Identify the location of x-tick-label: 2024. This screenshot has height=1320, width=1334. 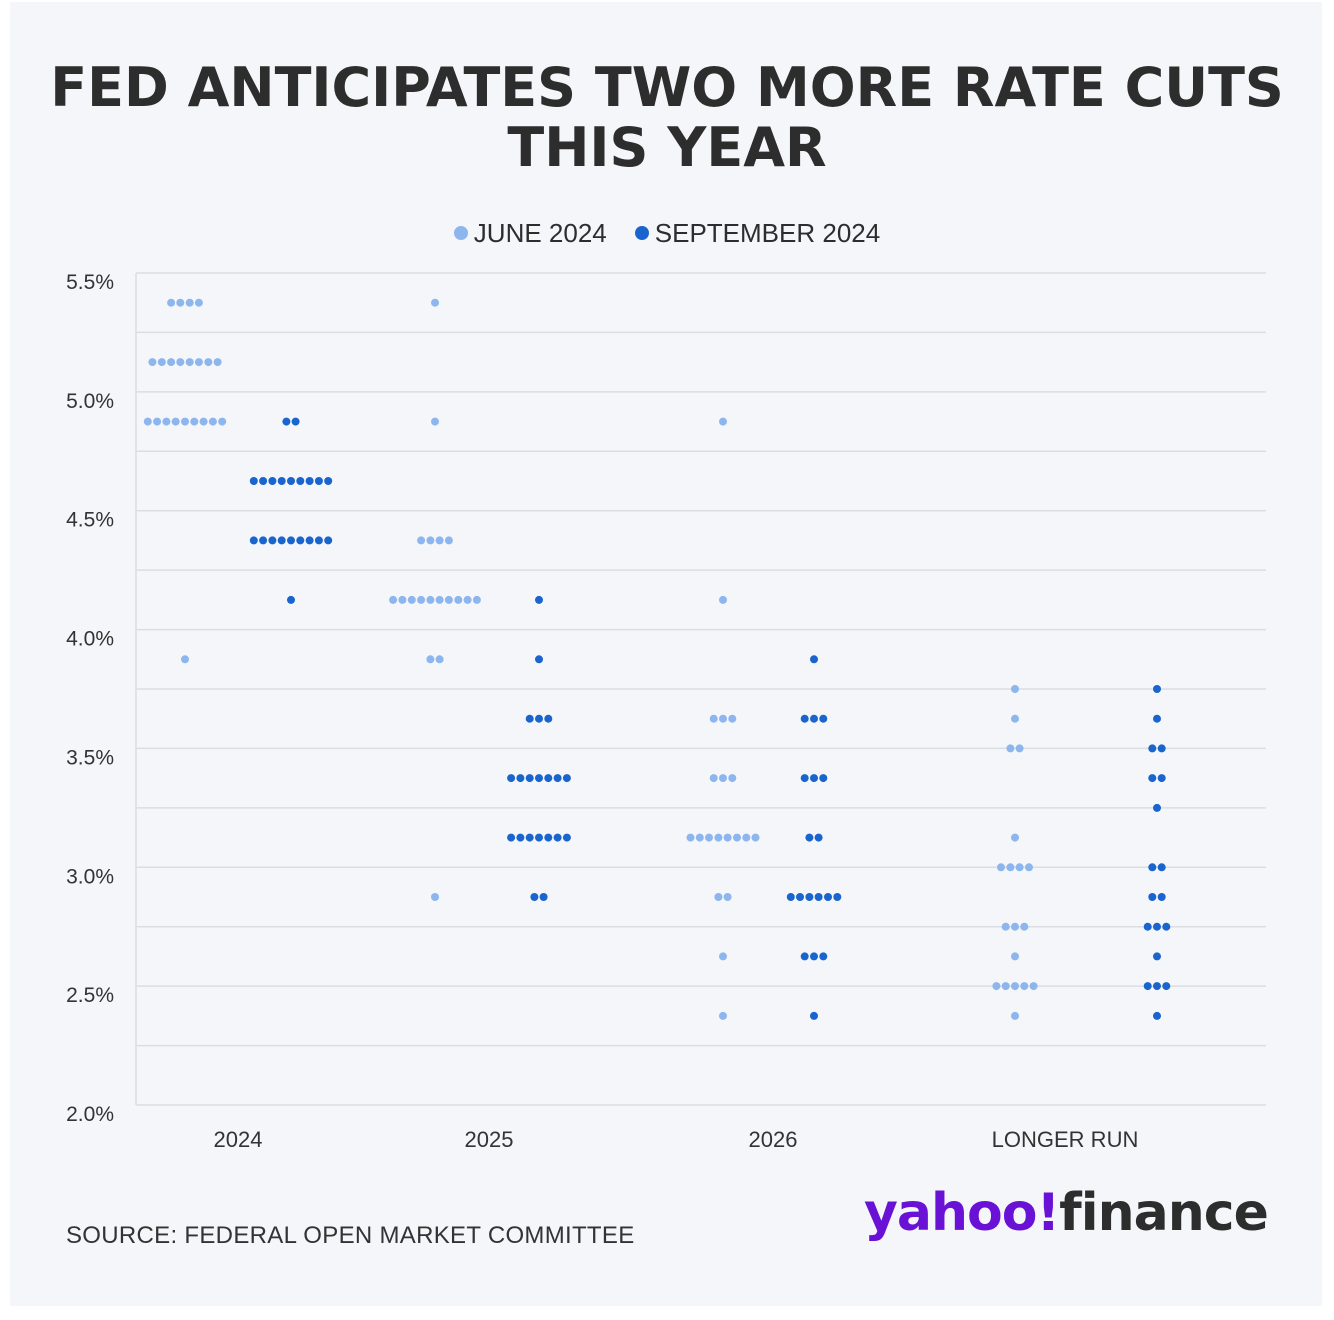
(238, 1139).